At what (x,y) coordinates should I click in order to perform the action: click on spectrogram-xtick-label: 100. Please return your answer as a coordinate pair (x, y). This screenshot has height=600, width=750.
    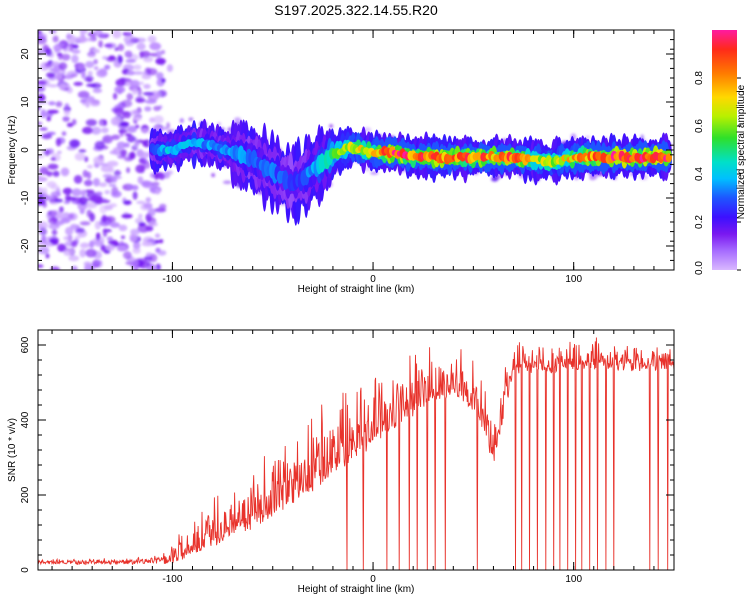
    Looking at the image, I should click on (573, 279).